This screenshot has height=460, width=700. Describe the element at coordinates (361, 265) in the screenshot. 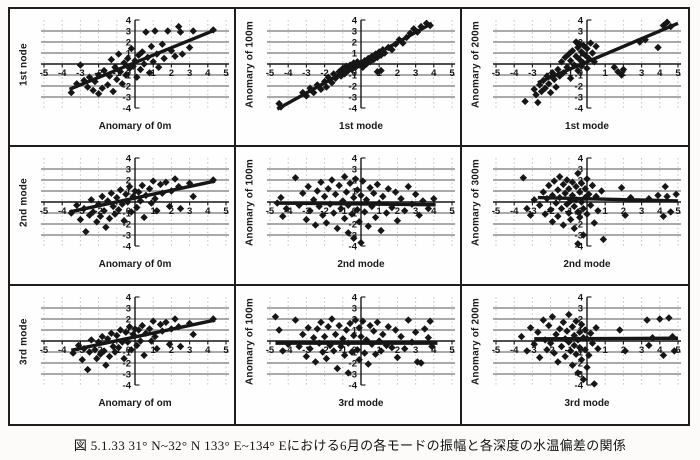

I see `x-axis-label: 2nd mode` at that location.